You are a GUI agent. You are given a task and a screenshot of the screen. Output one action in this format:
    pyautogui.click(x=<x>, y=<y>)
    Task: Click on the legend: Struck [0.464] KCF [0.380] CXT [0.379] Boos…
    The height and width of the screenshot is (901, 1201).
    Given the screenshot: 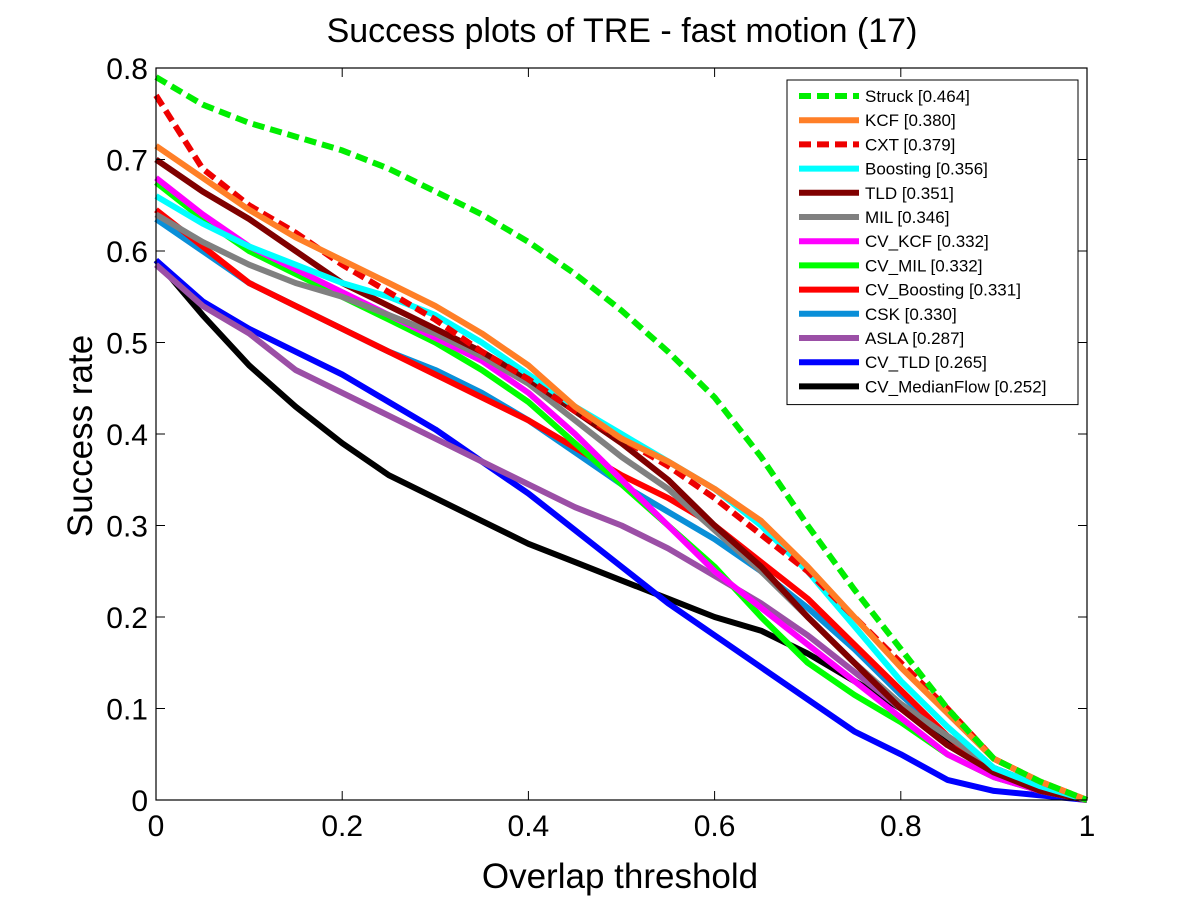 What is the action you would take?
    pyautogui.click(x=932, y=242)
    